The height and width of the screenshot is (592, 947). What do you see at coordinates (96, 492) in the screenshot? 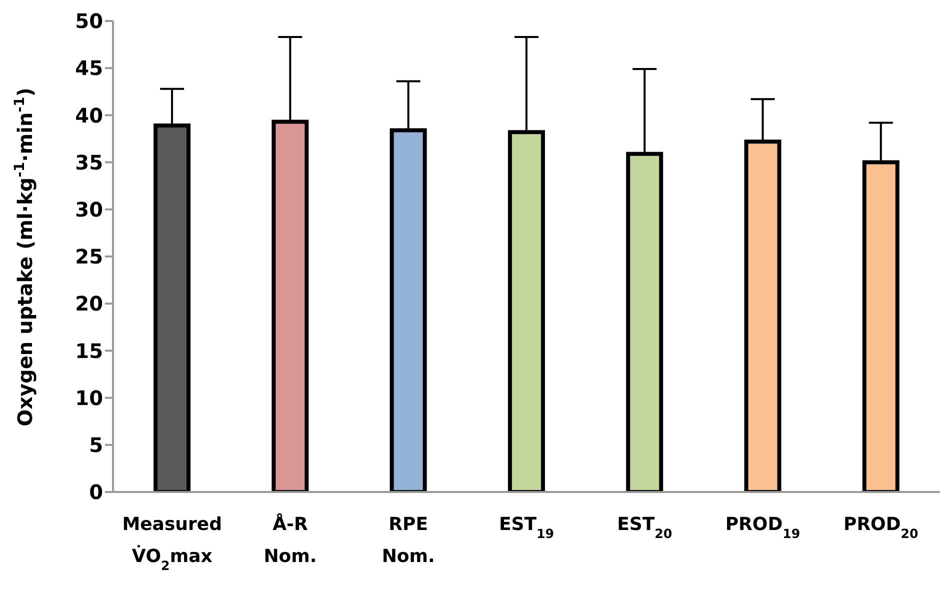
I see `y-tick-label: 0` at bounding box center [96, 492].